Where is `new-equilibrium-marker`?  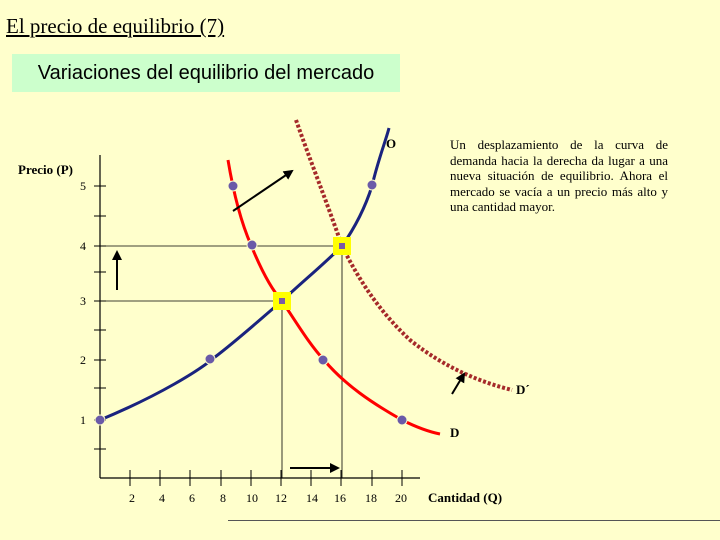 new-equilibrium-marker is located at coordinates (342, 246).